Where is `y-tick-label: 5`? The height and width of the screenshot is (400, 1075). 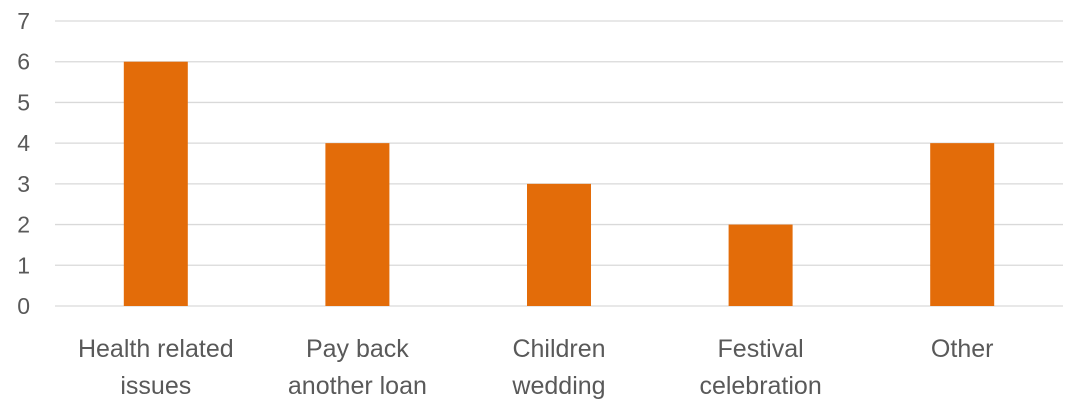
y-tick-label: 5 is located at coordinates (23, 102).